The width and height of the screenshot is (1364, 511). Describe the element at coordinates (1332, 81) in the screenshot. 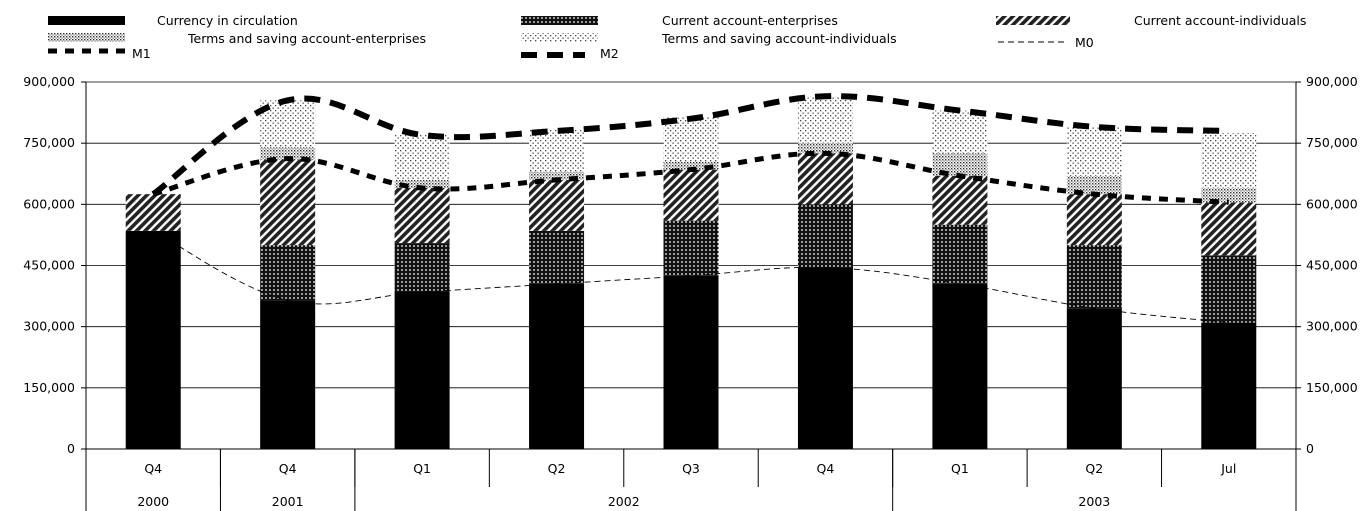

I see `y-tick-label-right: 900,000` at that location.